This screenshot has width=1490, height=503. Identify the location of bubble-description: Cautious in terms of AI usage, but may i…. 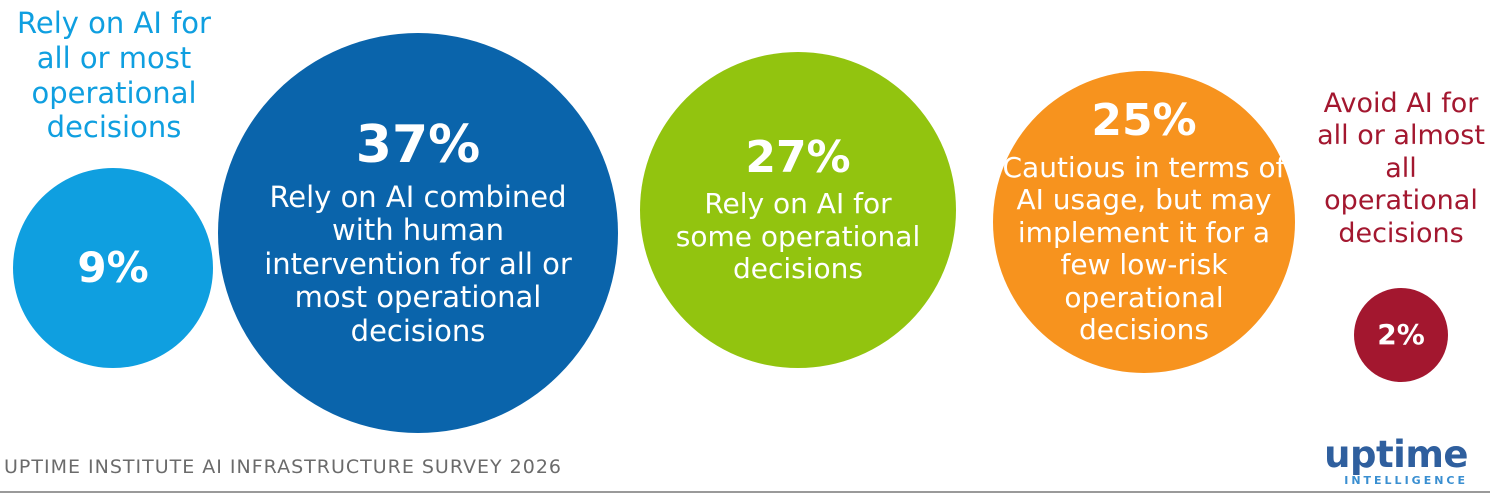
(1144, 248).